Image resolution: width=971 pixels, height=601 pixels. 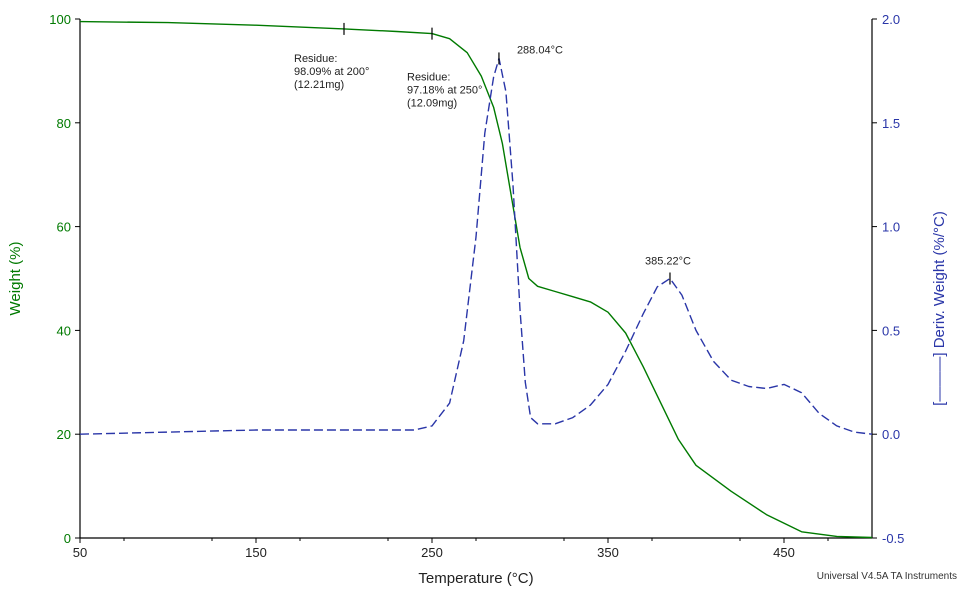 I want to click on x-tick-label: 150, so click(x=256, y=552).